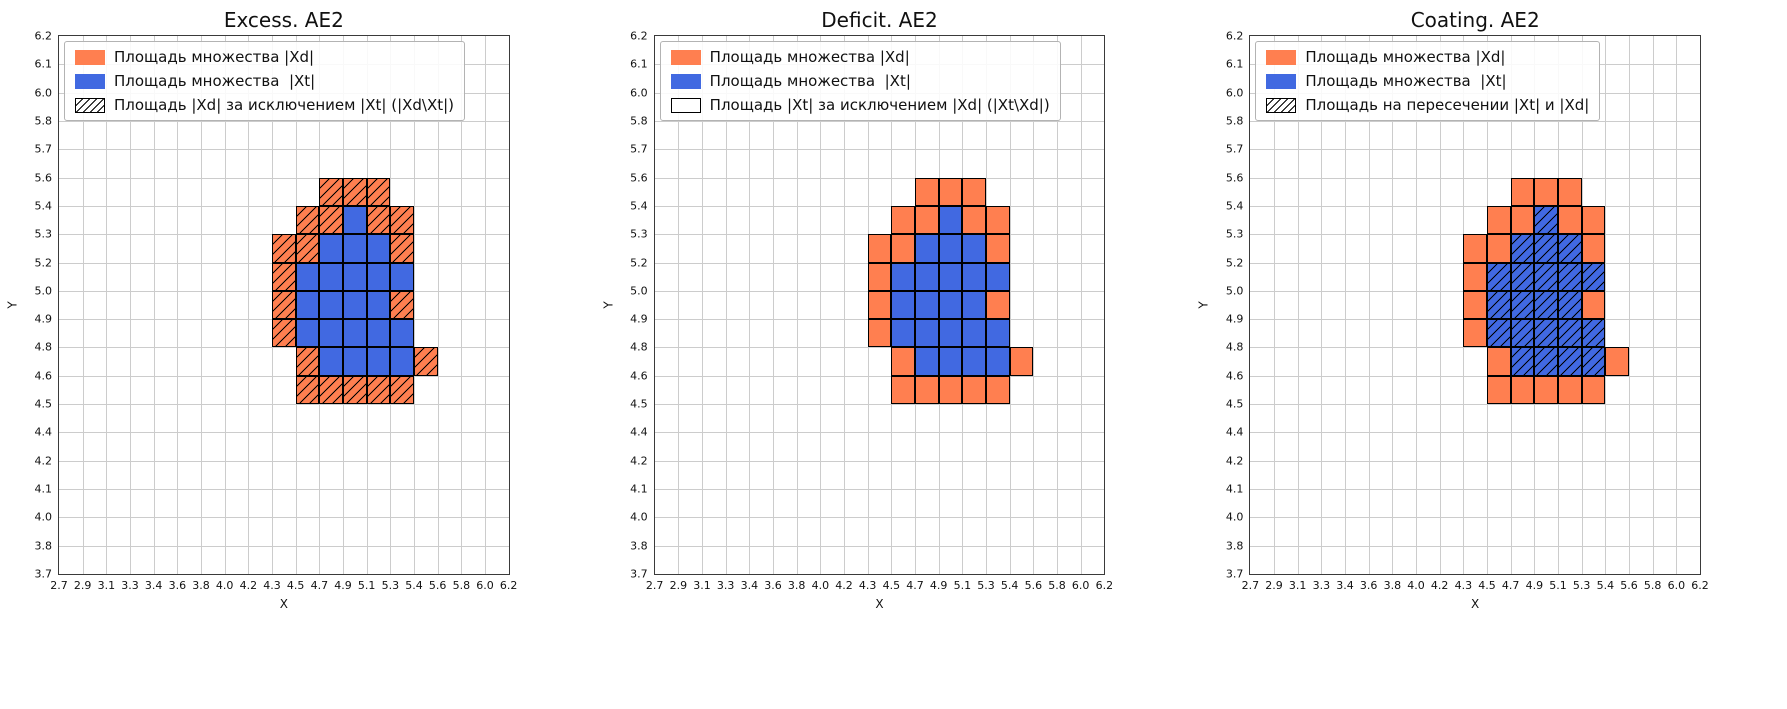  Describe the element at coordinates (639, 319) in the screenshot. I see `y-tick-label: 4.9` at that location.